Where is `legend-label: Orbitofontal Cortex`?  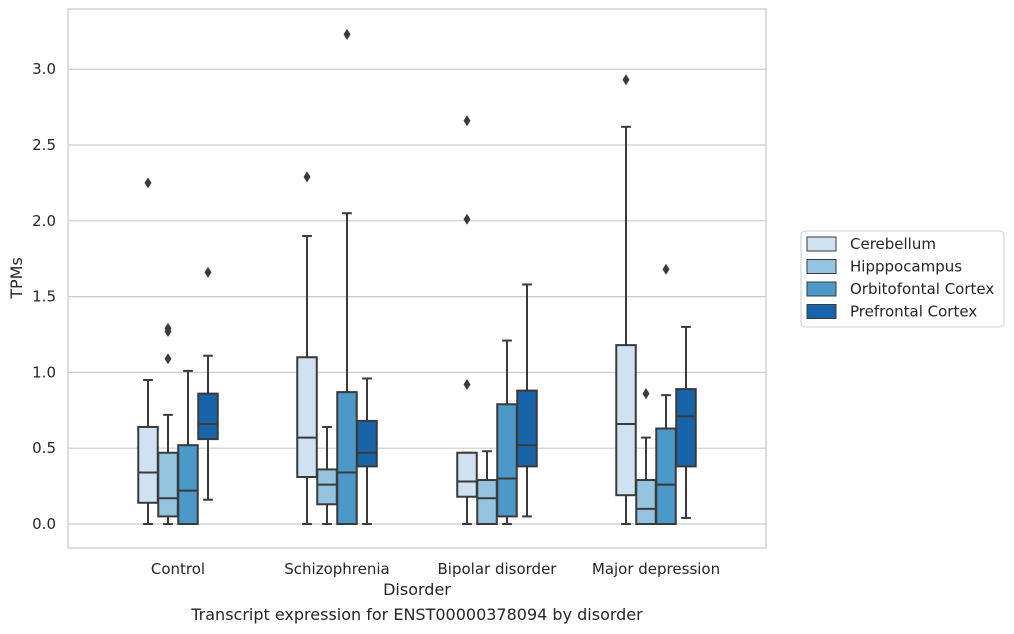
legend-label: Orbitofontal Cortex is located at coordinates (922, 289).